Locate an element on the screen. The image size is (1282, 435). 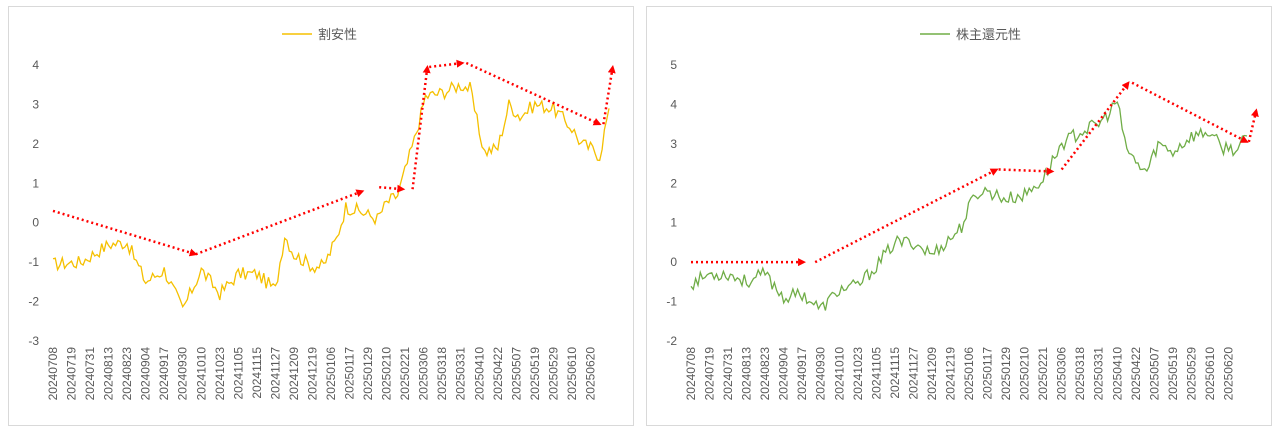
legend-label: 割安性 is located at coordinates (337, 34).